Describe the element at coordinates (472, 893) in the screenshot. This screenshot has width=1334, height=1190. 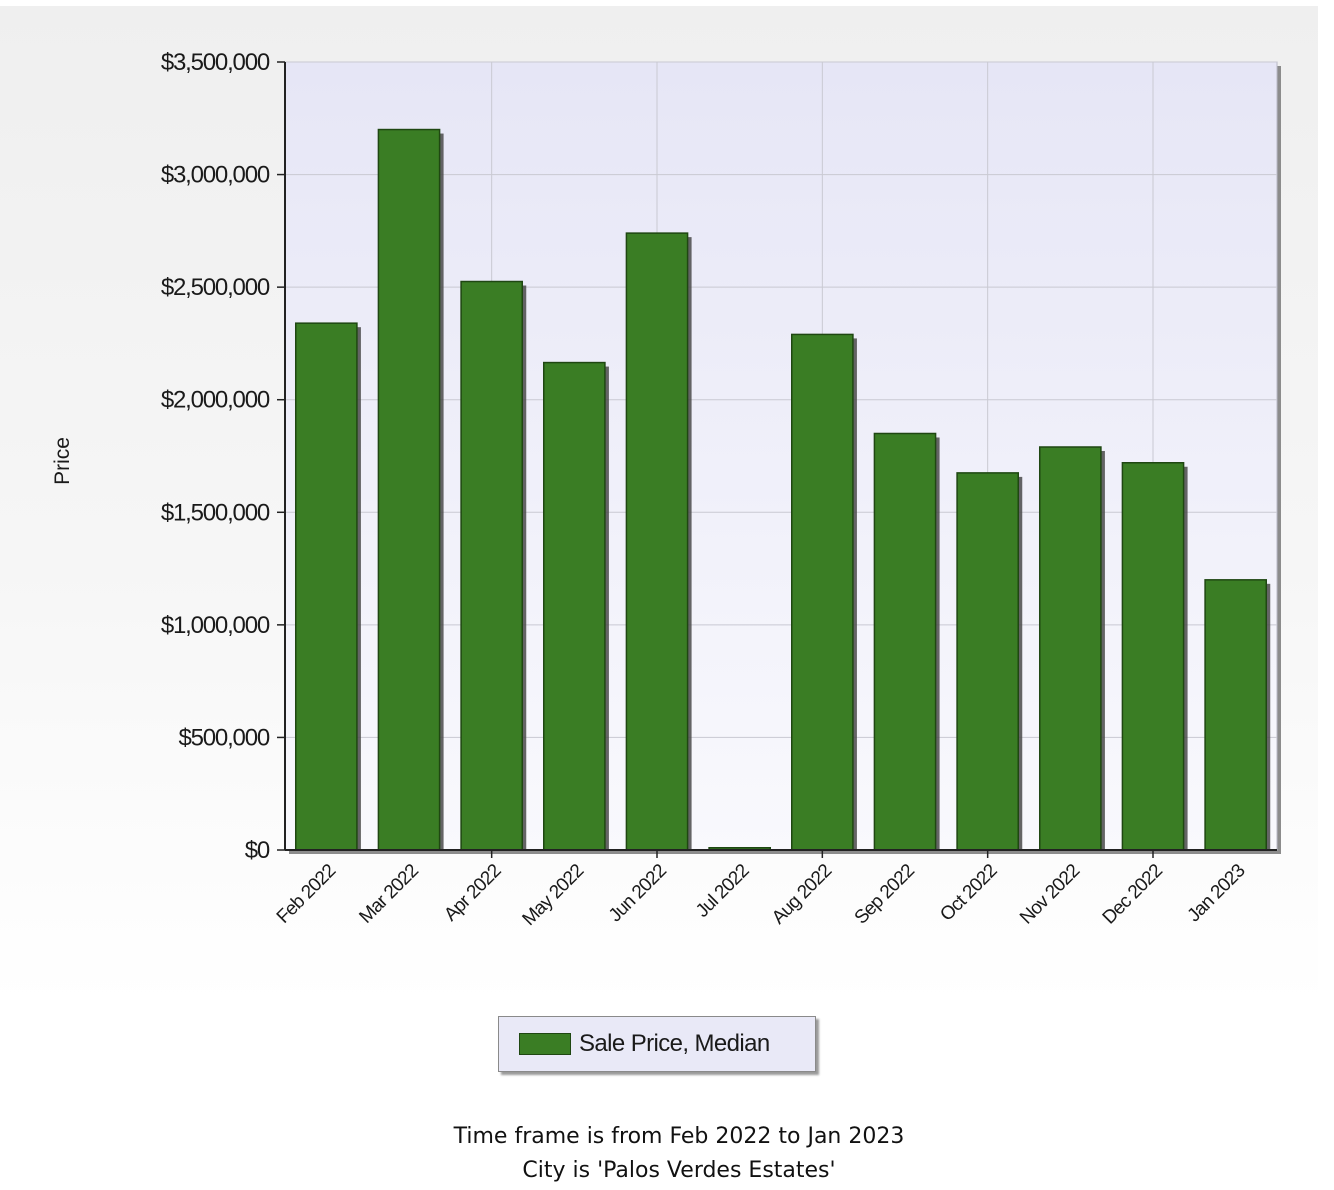
I see `x-tick-label: Apr 2022` at that location.